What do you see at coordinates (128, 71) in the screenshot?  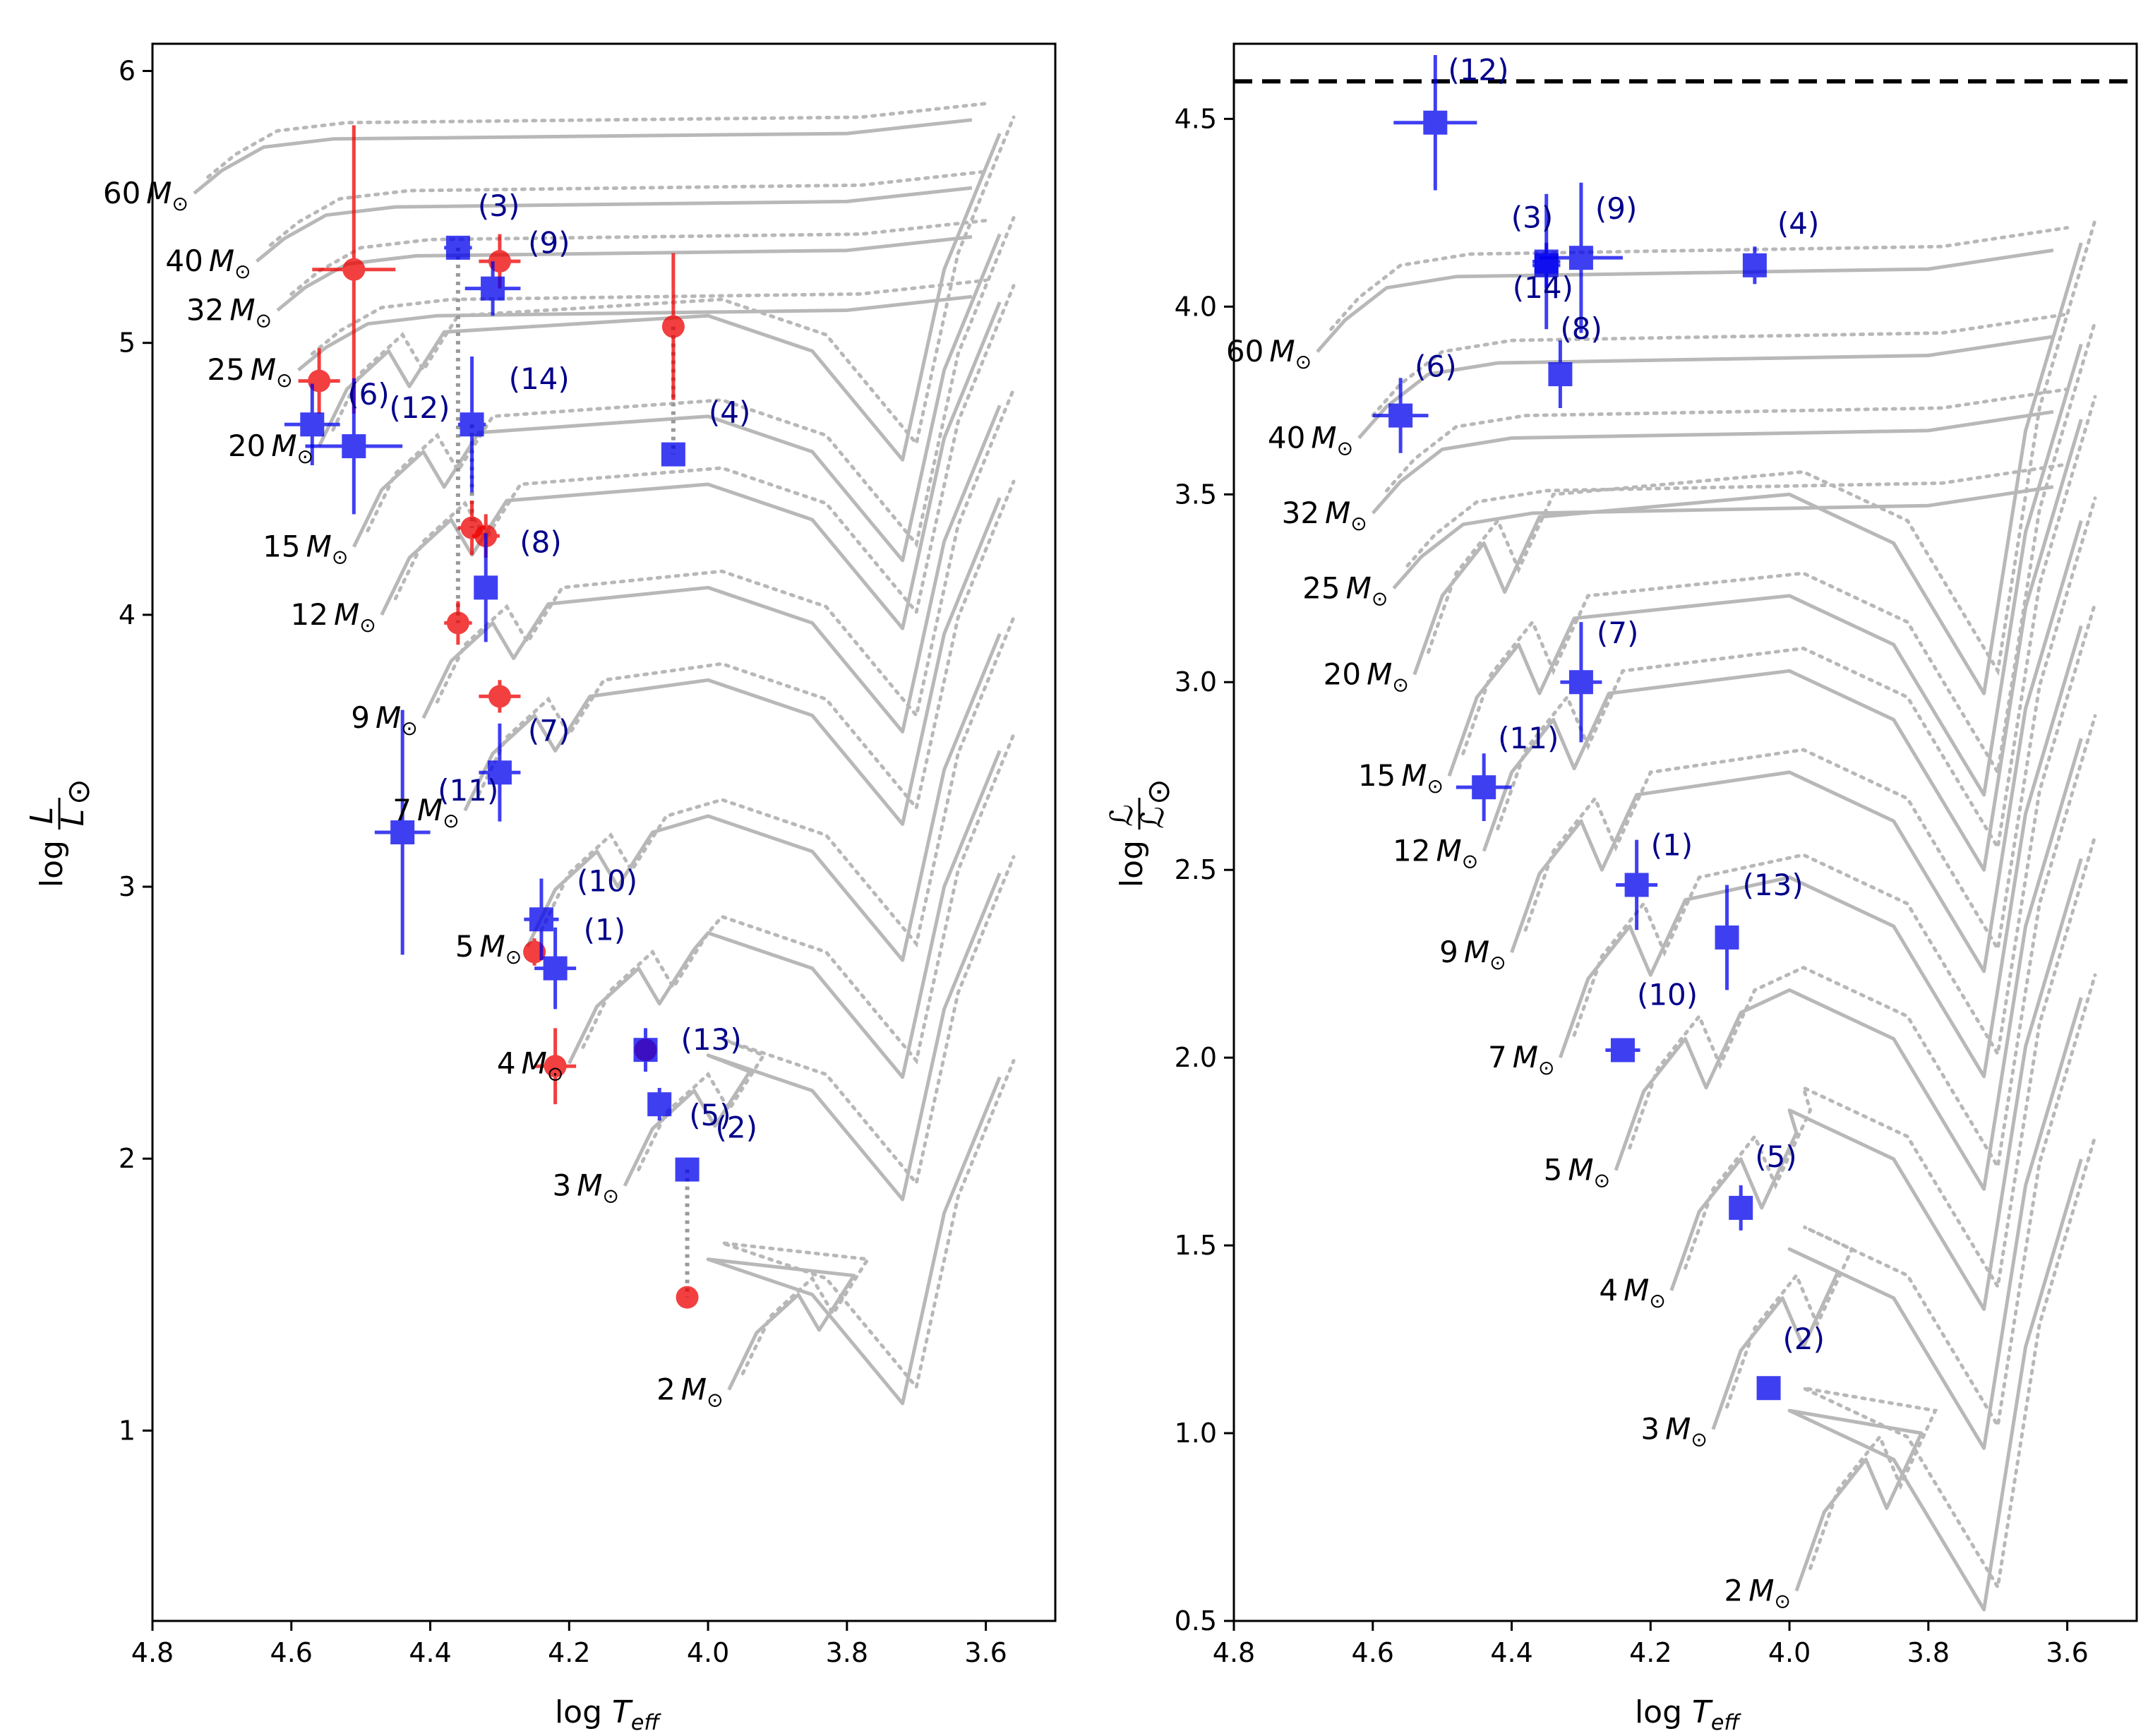 I see `left-ytick-label: 6` at bounding box center [128, 71].